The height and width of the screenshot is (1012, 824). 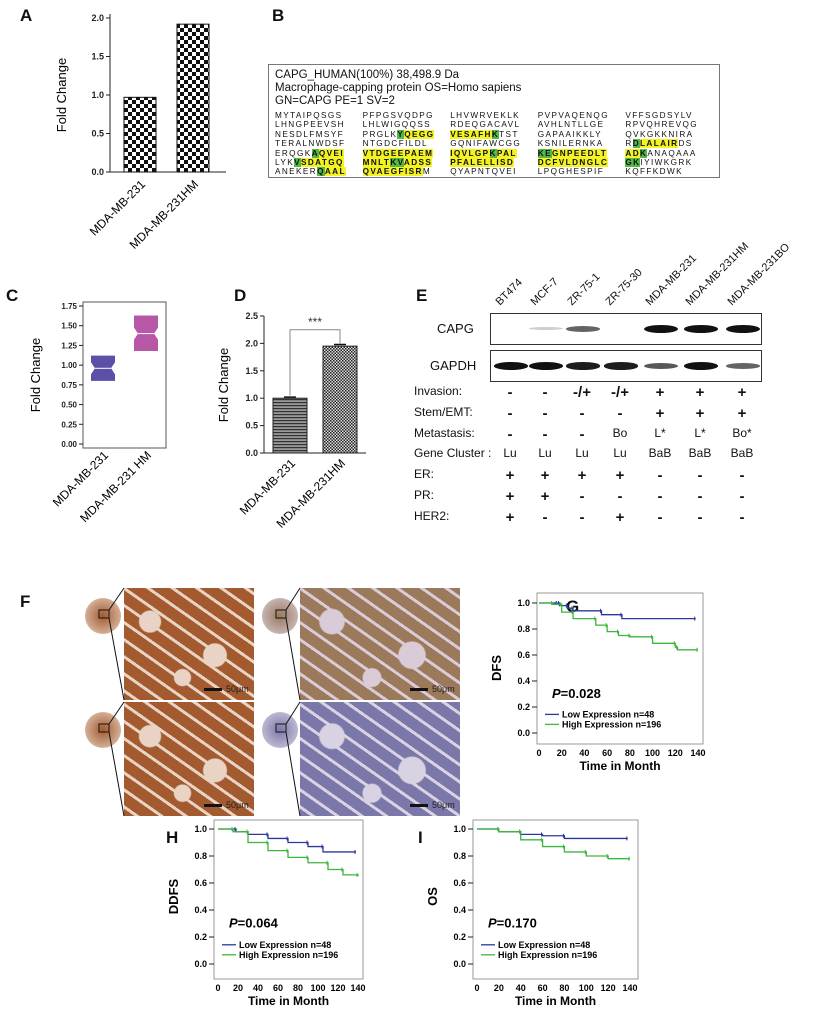 What do you see at coordinates (251, 343) in the screenshot?
I see `y-tick-label: 2.0` at bounding box center [251, 343].